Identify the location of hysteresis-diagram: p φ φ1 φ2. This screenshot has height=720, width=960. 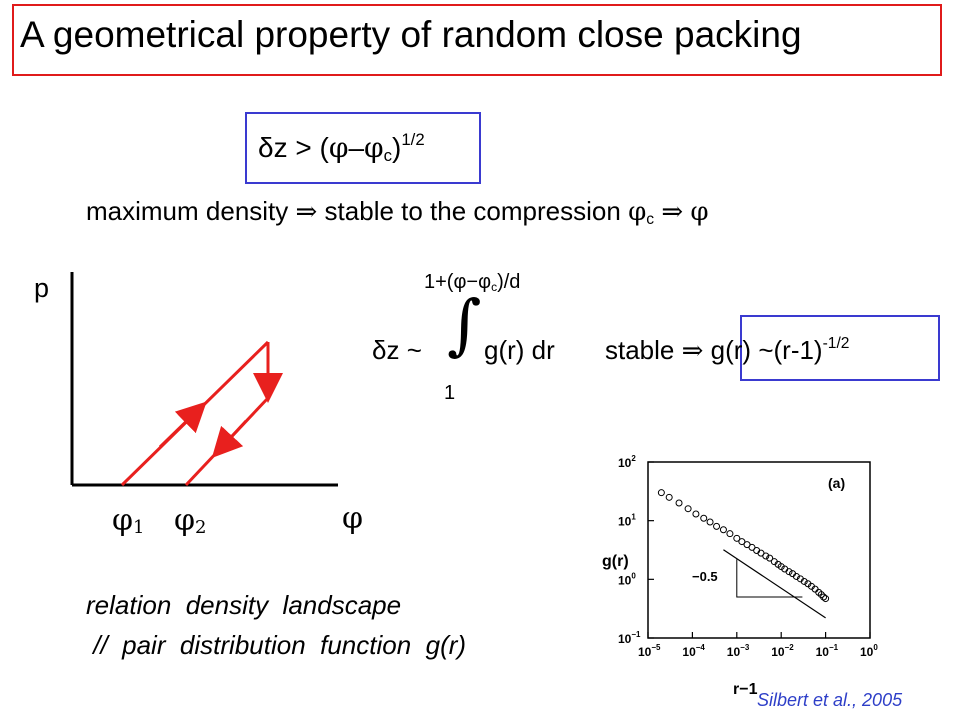
(198, 405).